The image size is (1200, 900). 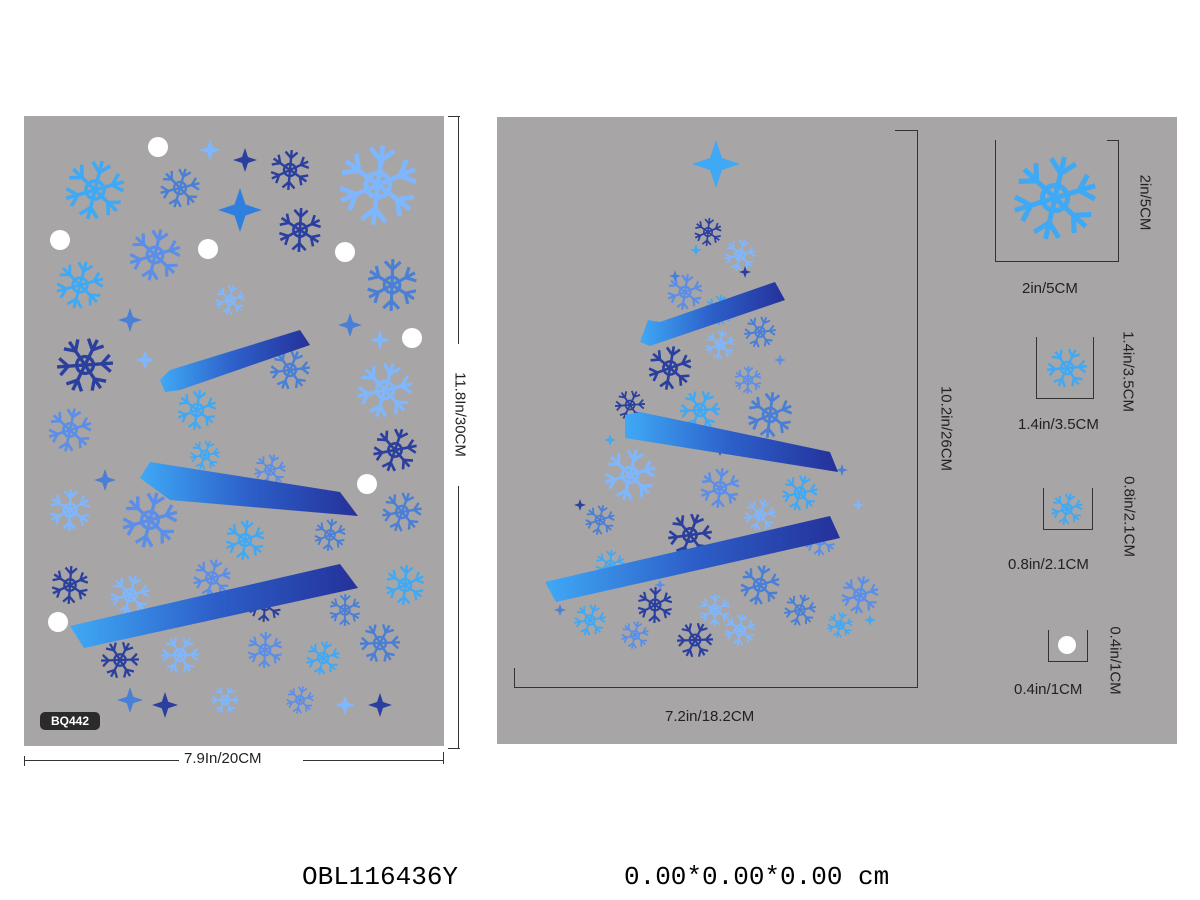 What do you see at coordinates (1145, 202) in the screenshot?
I see `size1-height-label: 2in/5CM` at bounding box center [1145, 202].